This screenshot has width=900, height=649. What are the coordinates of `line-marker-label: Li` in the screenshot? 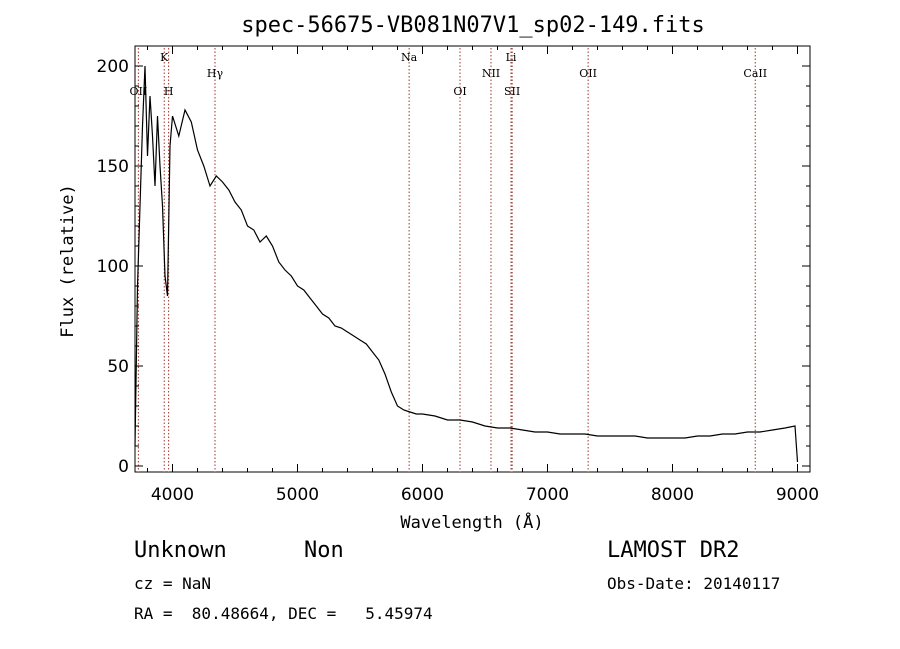 It's located at (511, 57).